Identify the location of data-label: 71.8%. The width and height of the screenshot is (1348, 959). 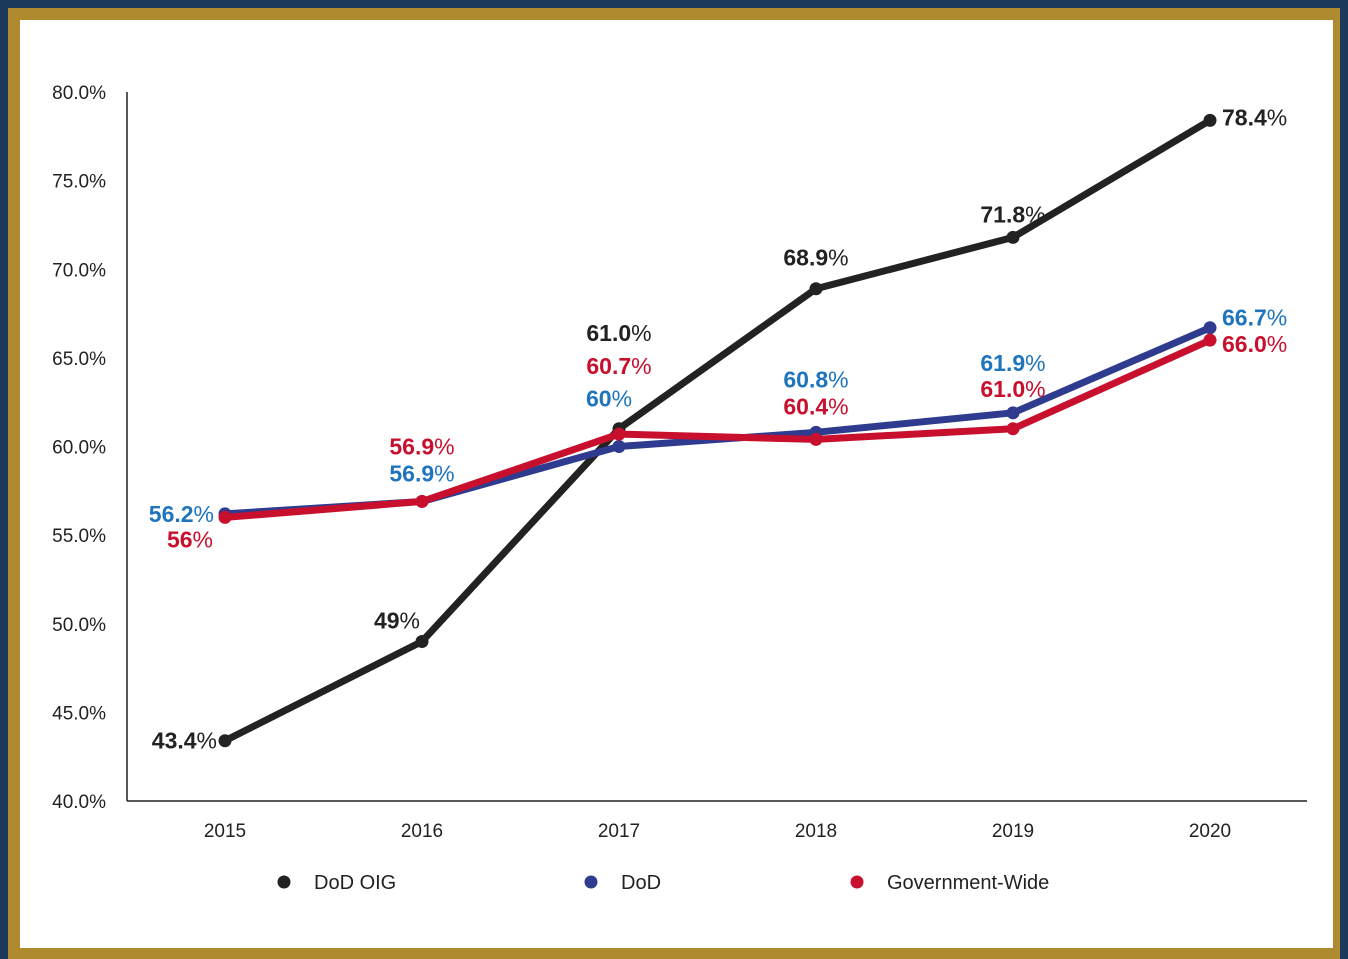
(1012, 214).